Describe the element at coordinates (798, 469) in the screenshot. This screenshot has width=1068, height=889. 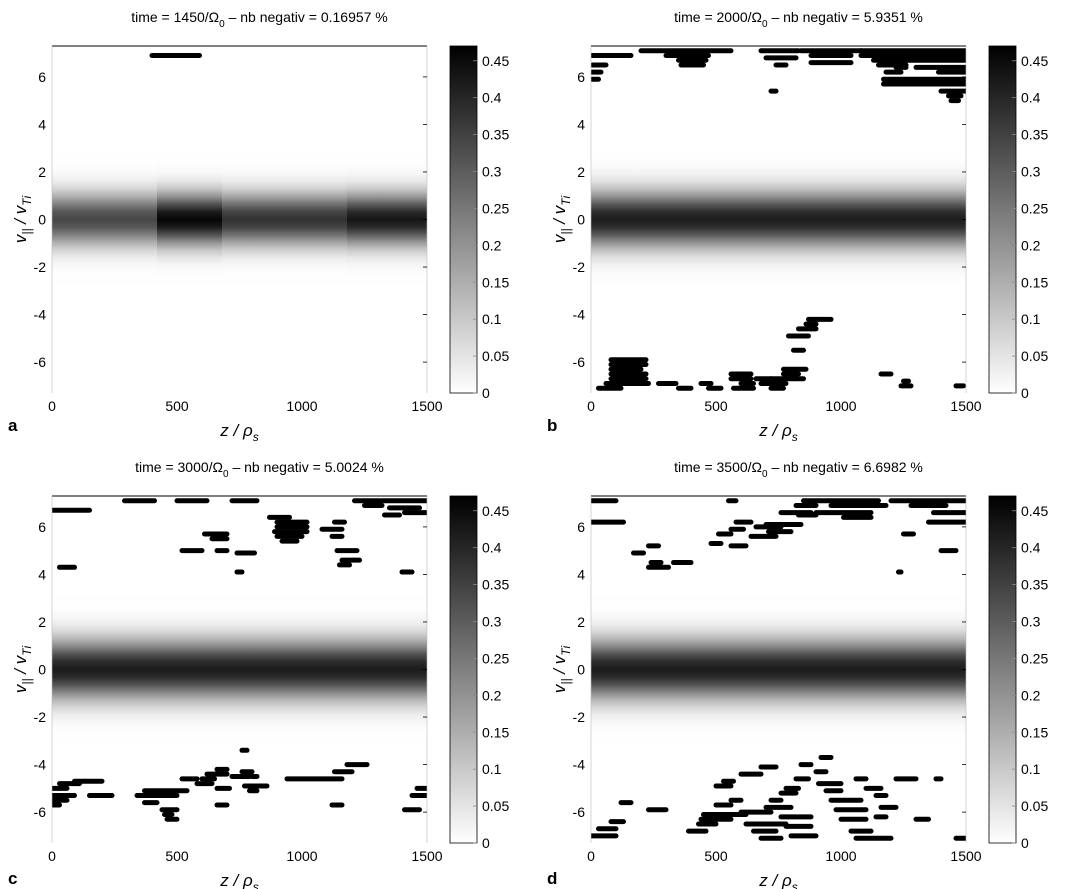
I see `panel-title: time = 3500/Ω0 – nb negativ = 6.6982 %` at that location.